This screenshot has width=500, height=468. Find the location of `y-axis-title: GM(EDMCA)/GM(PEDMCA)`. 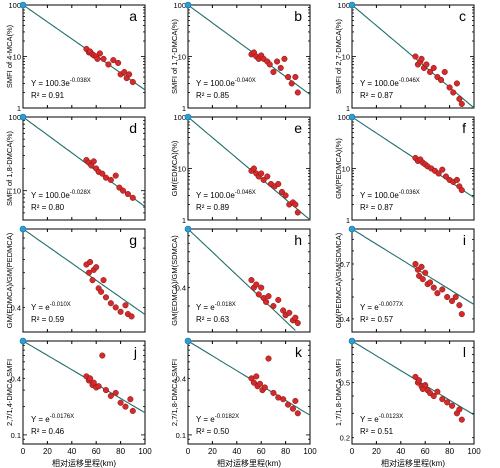

y-axis-title: GM(EDMCA)/GM(PEDMCA) is located at coordinates (9, 280).